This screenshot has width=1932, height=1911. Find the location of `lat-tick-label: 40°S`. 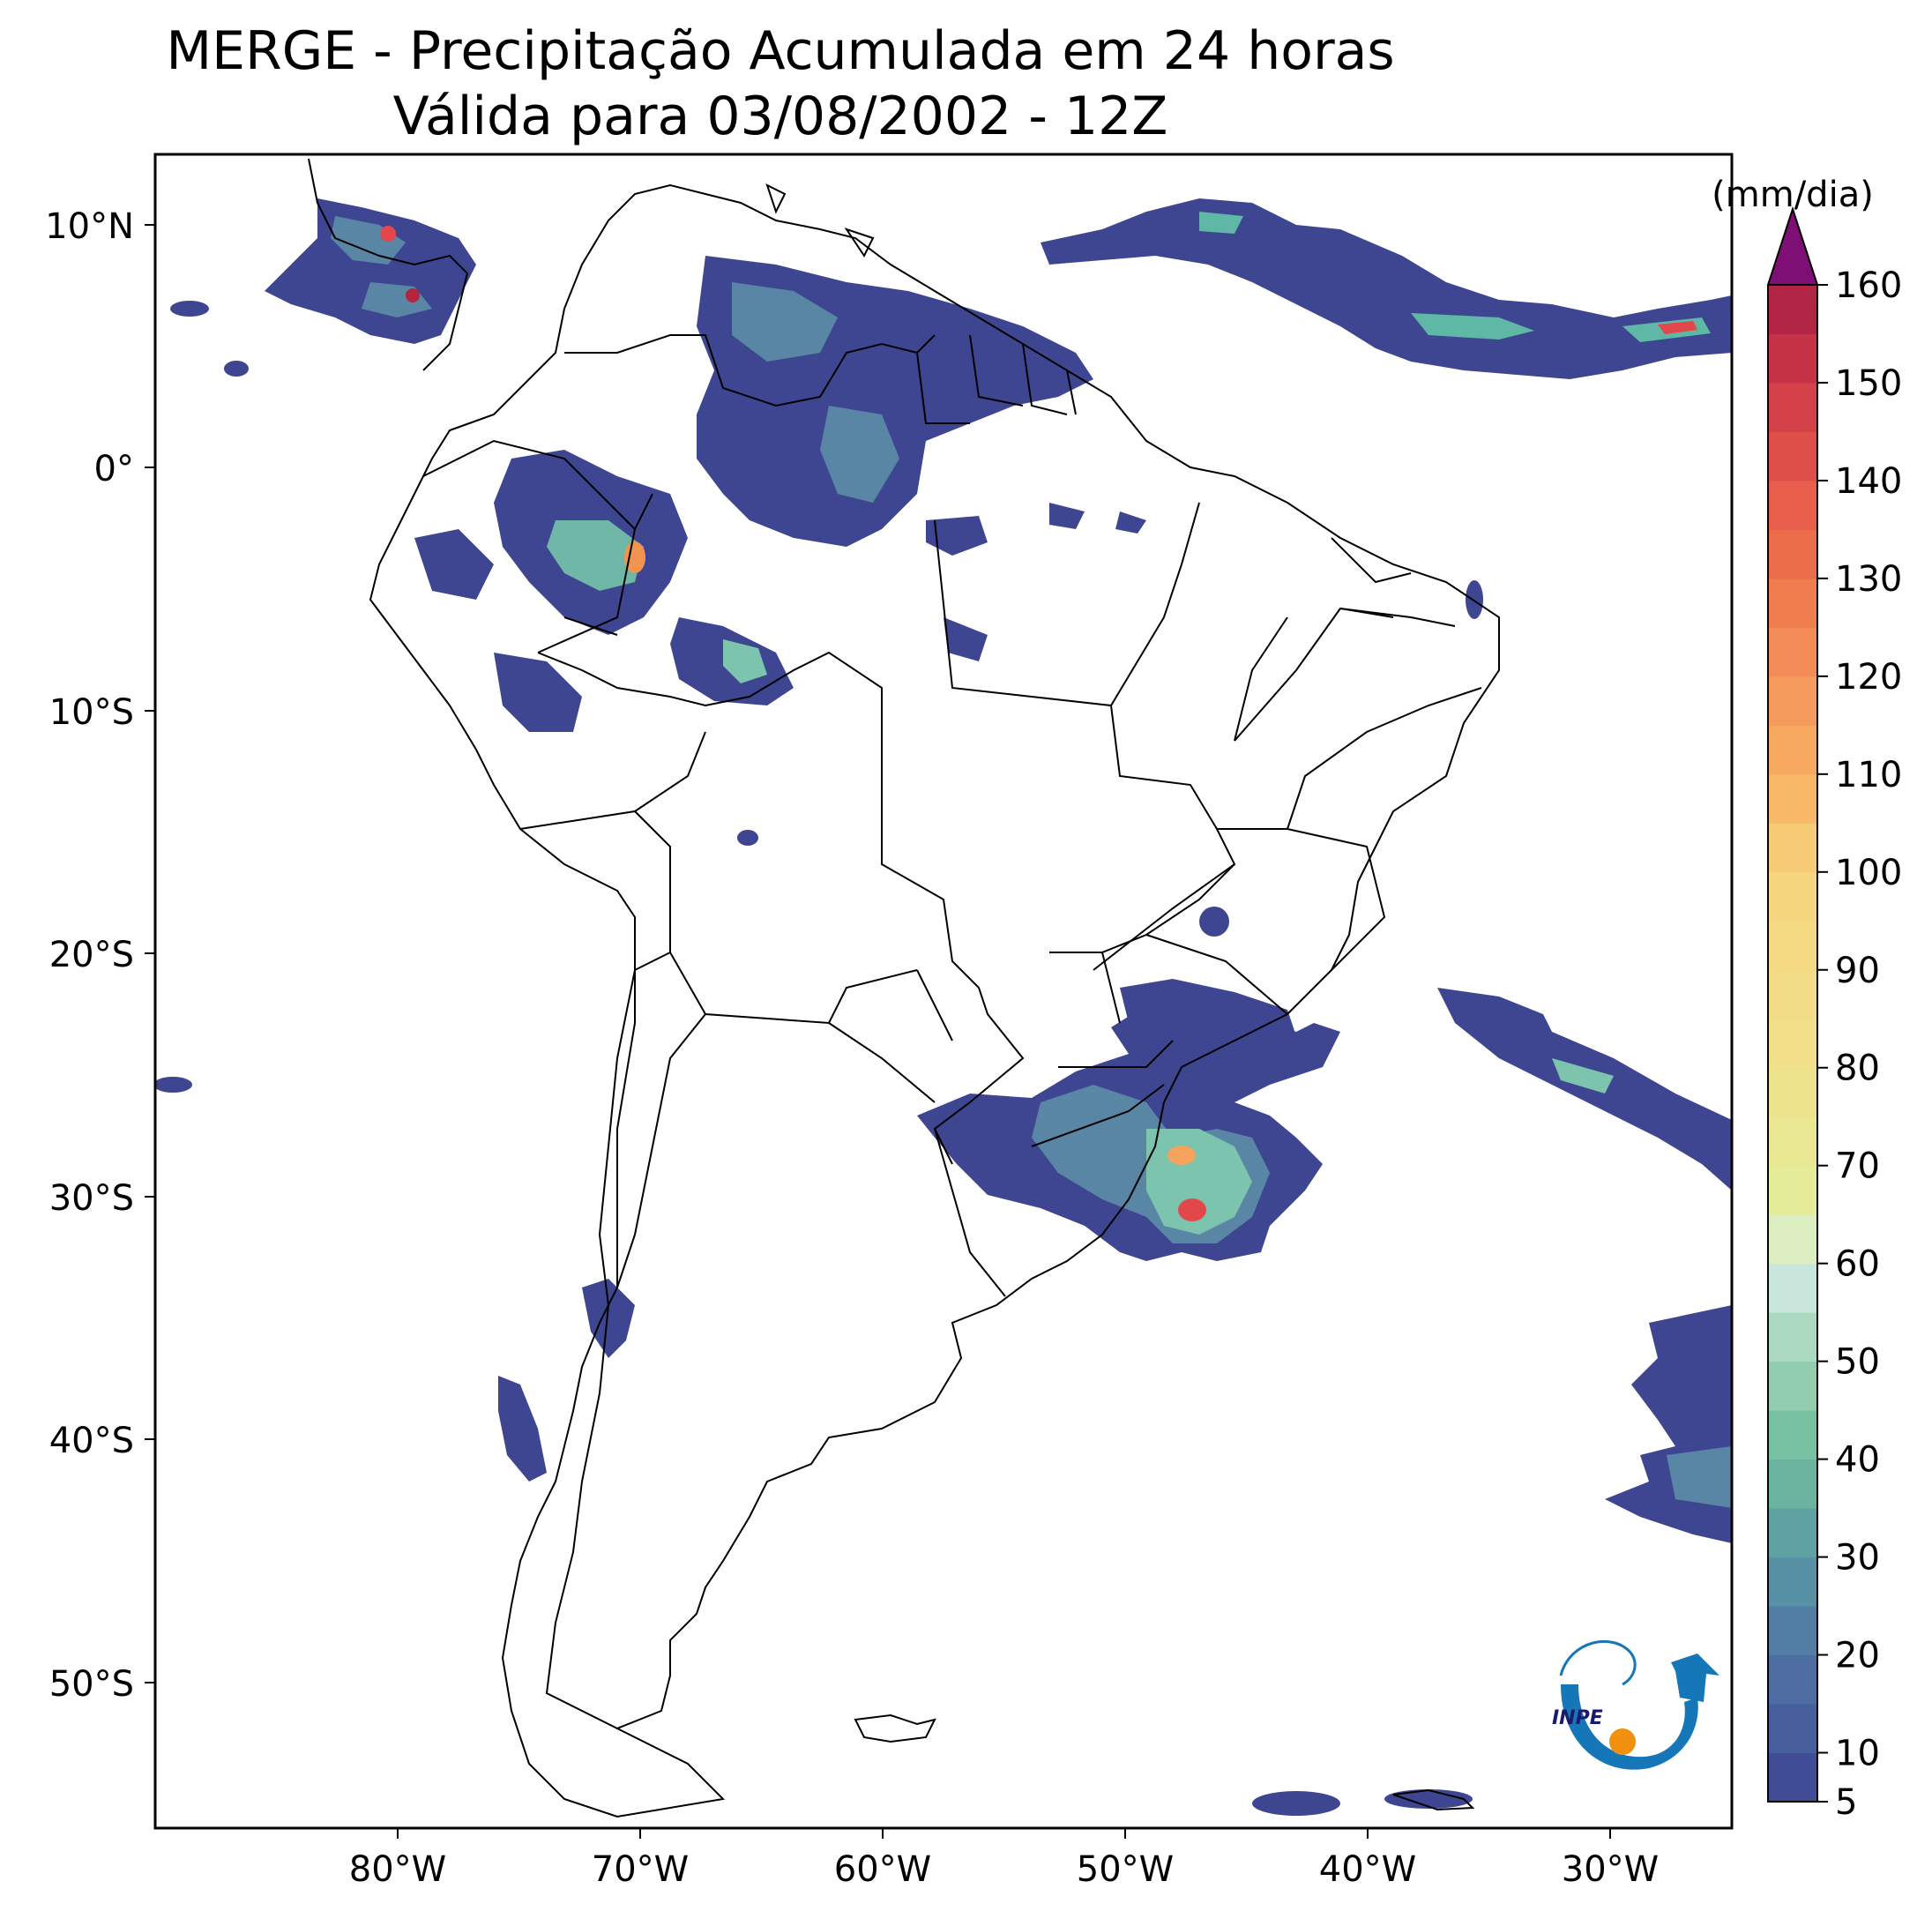

lat-tick-label: 40°S is located at coordinates (91, 1441).